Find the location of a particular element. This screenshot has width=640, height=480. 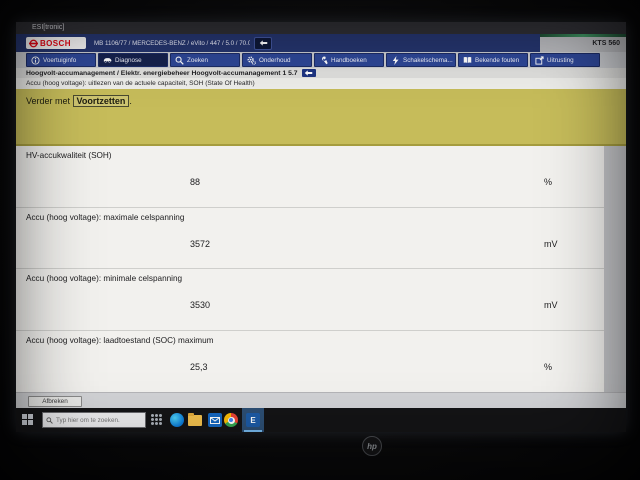

result-label: HV-accukwaliteit (SOH) is located at coordinates (69, 155).